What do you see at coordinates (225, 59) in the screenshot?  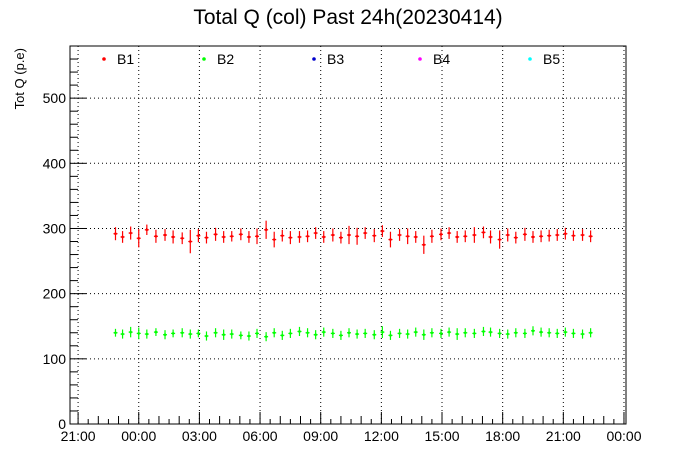 I see `legend-label: B2` at bounding box center [225, 59].